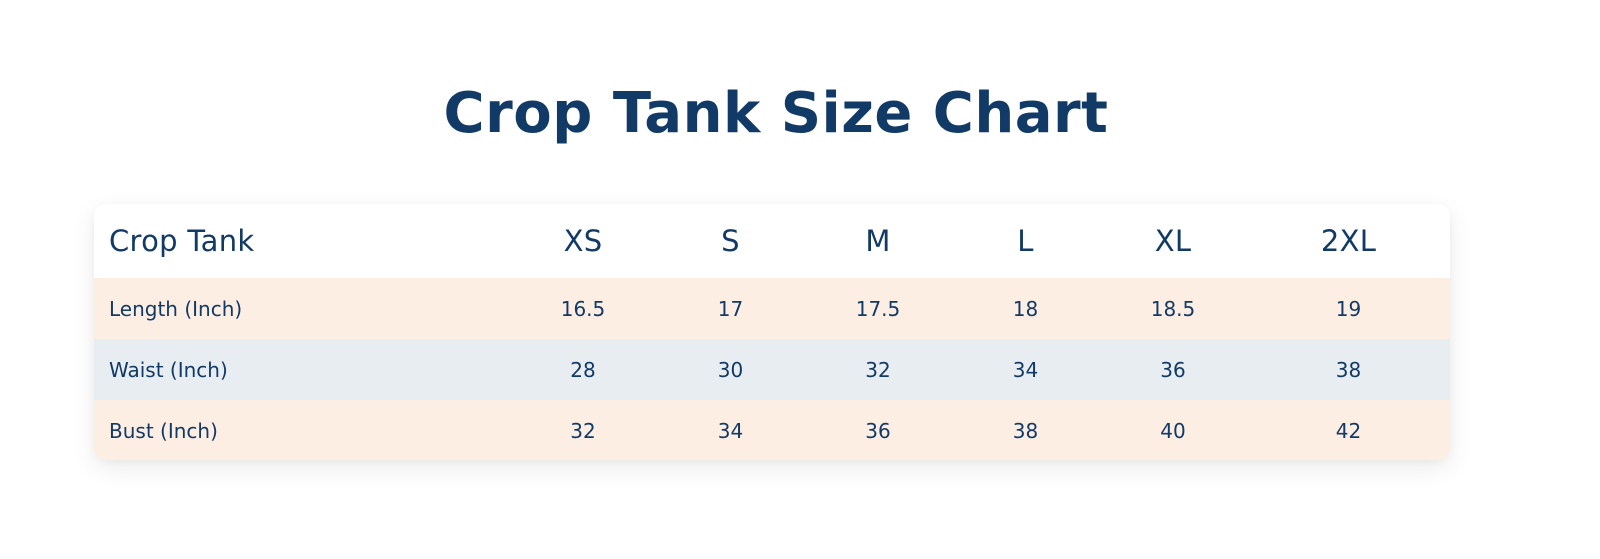 This screenshot has width=1600, height=559. Describe the element at coordinates (1348, 430) in the screenshot. I see `table-cell: 42` at that location.